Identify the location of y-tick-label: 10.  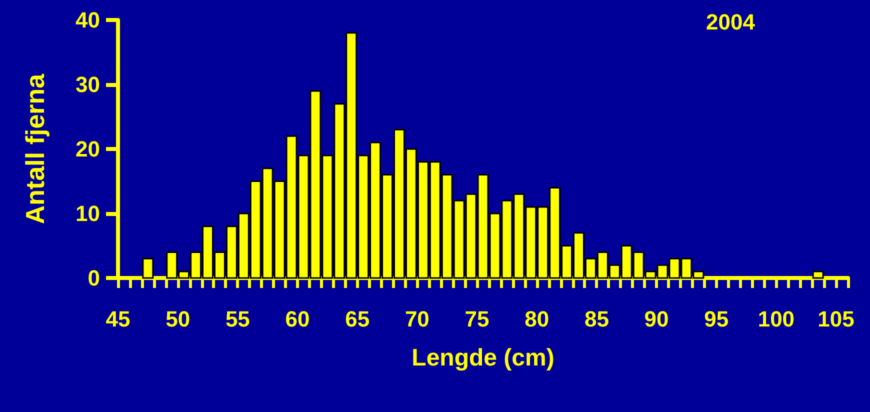
(88, 213).